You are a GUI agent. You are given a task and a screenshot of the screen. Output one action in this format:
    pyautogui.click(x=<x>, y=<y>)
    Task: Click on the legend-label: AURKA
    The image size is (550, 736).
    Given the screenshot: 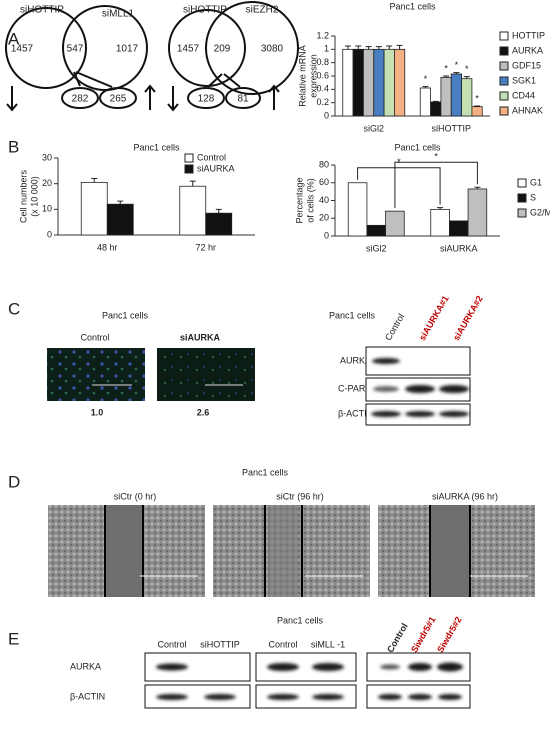 What is the action you would take?
    pyautogui.click(x=527, y=50)
    